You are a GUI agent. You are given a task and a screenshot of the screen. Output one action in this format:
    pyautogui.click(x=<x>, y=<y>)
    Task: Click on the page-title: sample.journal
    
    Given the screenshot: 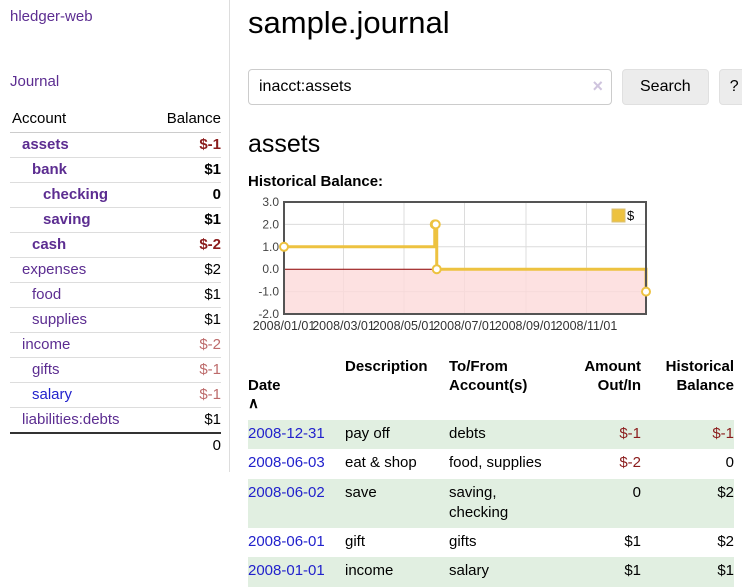 What is the action you would take?
    pyautogui.click(x=349, y=22)
    